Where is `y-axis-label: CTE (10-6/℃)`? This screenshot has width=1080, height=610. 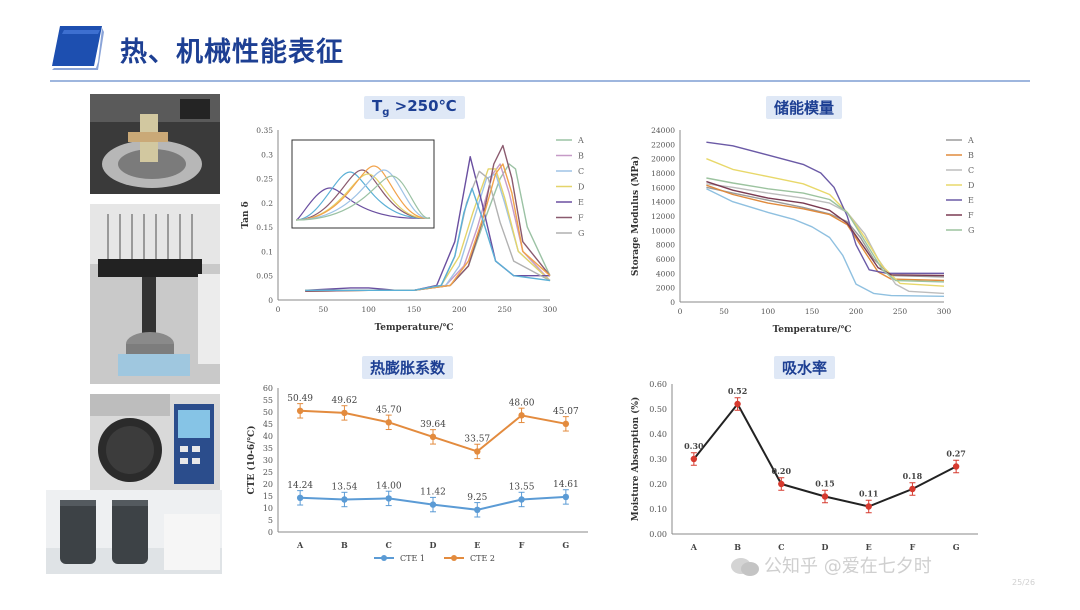
y-axis-label: CTE (10-6/℃) is located at coordinates (251, 460).